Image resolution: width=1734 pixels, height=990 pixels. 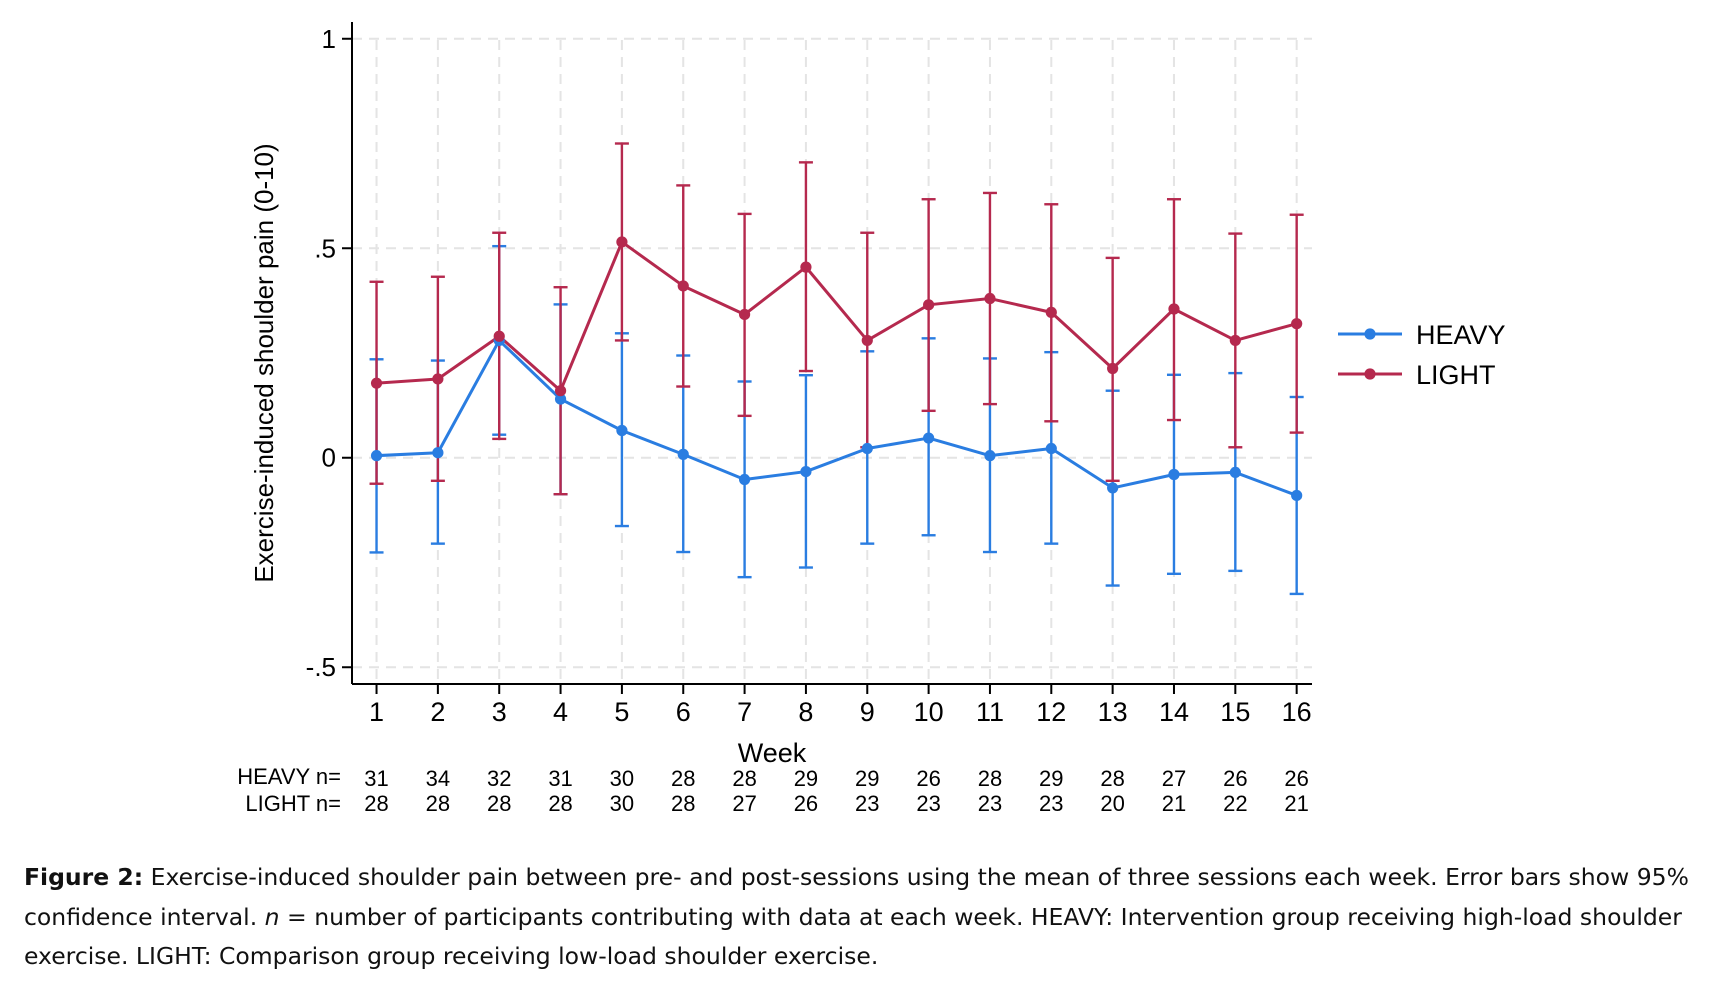 I want to click on x-axis-title: Week, so click(x=772, y=753).